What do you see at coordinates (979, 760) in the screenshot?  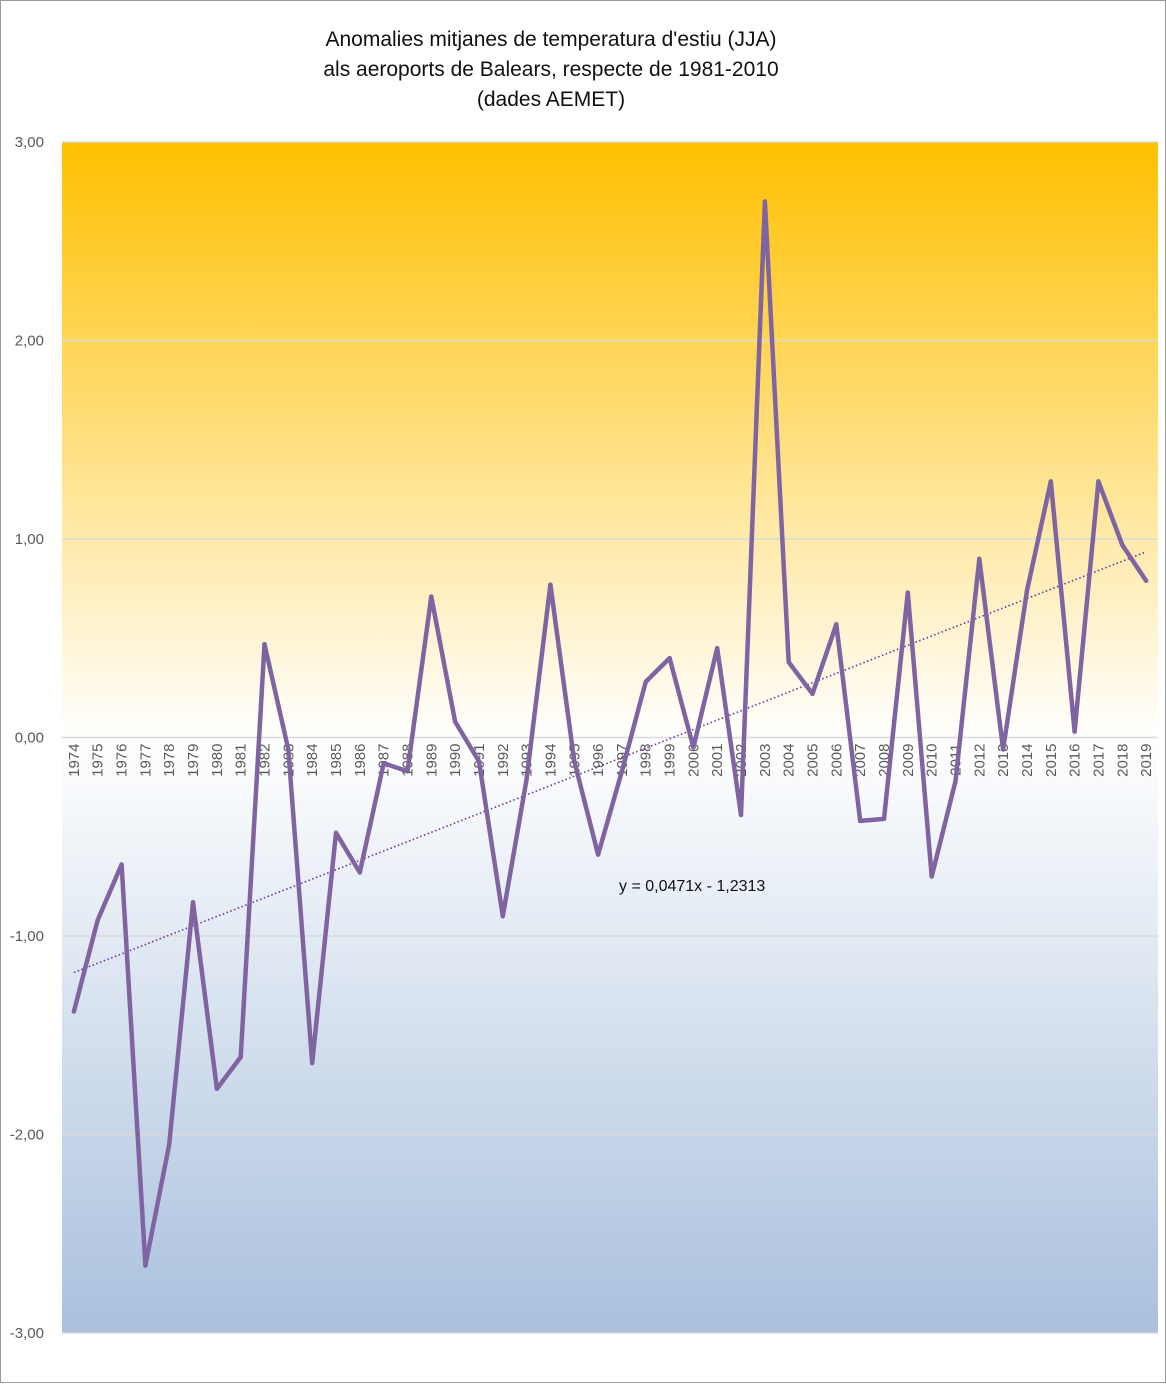 I see `x-tick-label: 2012` at bounding box center [979, 760].